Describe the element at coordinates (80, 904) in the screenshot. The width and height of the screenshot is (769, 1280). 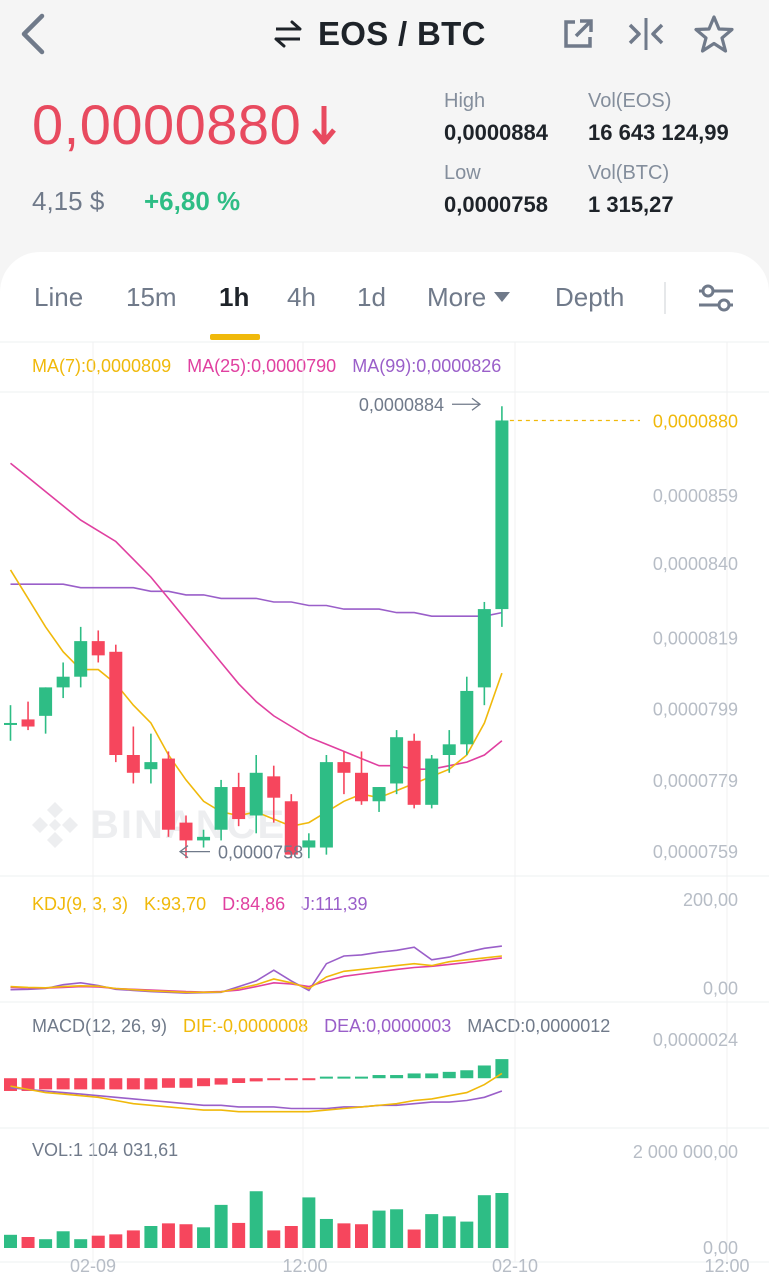
I see `kdj-name: KDJ(9, 3, 3)` at that location.